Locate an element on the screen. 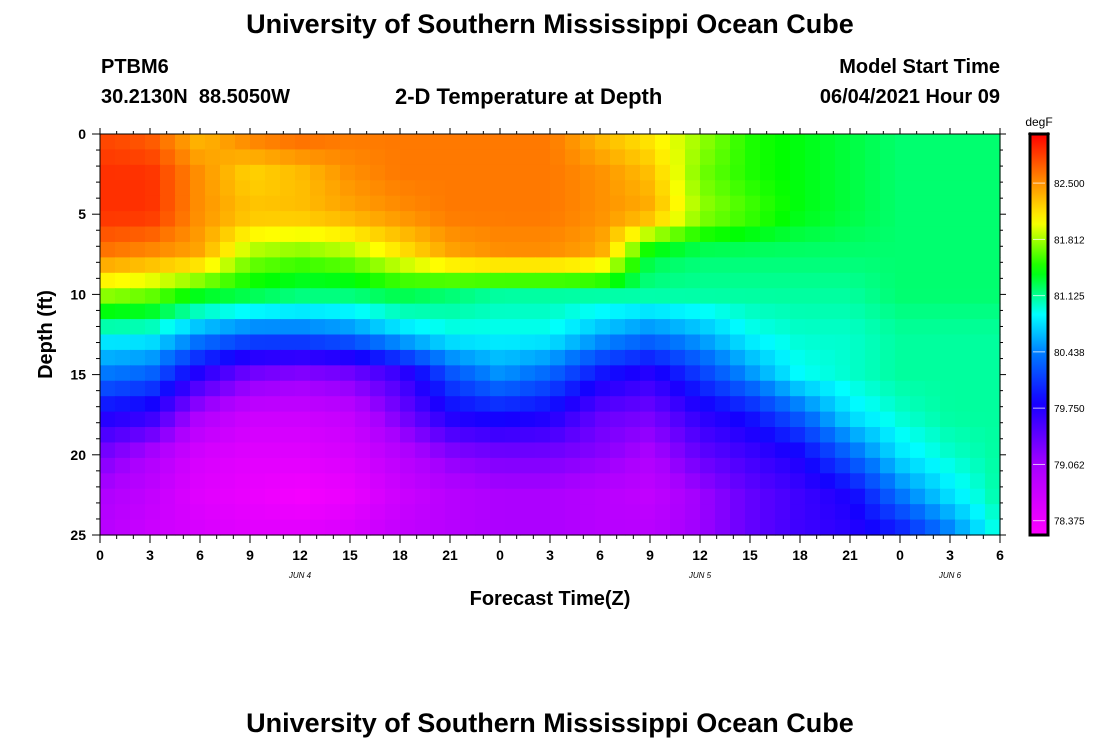 The height and width of the screenshot is (750, 1100). x-tick-label: 3 is located at coordinates (150, 555).